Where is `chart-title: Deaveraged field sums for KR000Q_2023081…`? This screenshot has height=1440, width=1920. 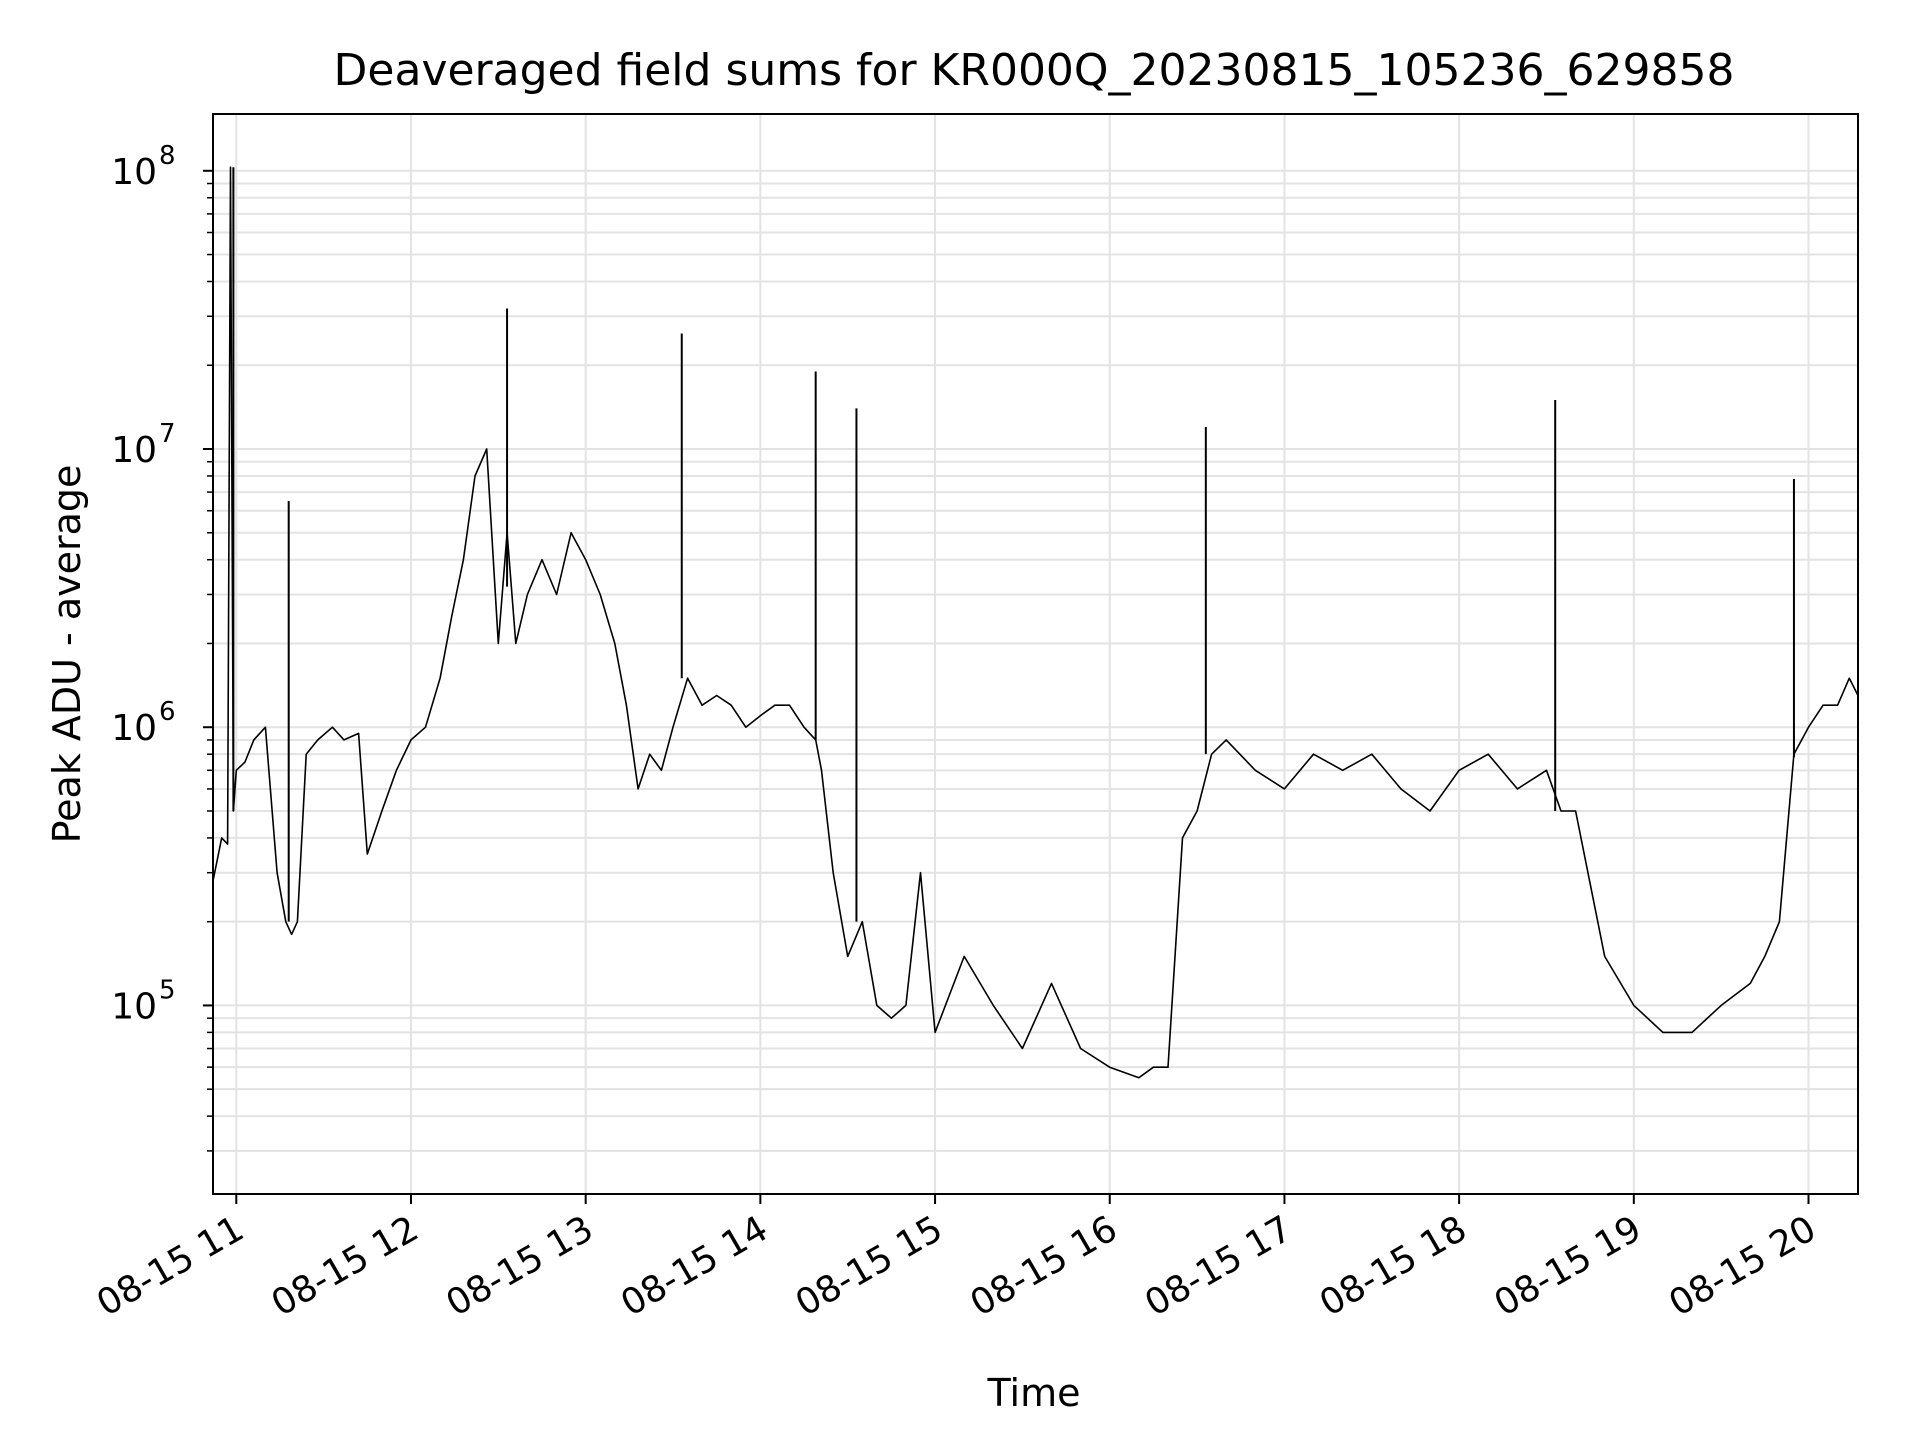
chart-title: Deaveraged field sums for KR000Q_2023081… is located at coordinates (1034, 70).